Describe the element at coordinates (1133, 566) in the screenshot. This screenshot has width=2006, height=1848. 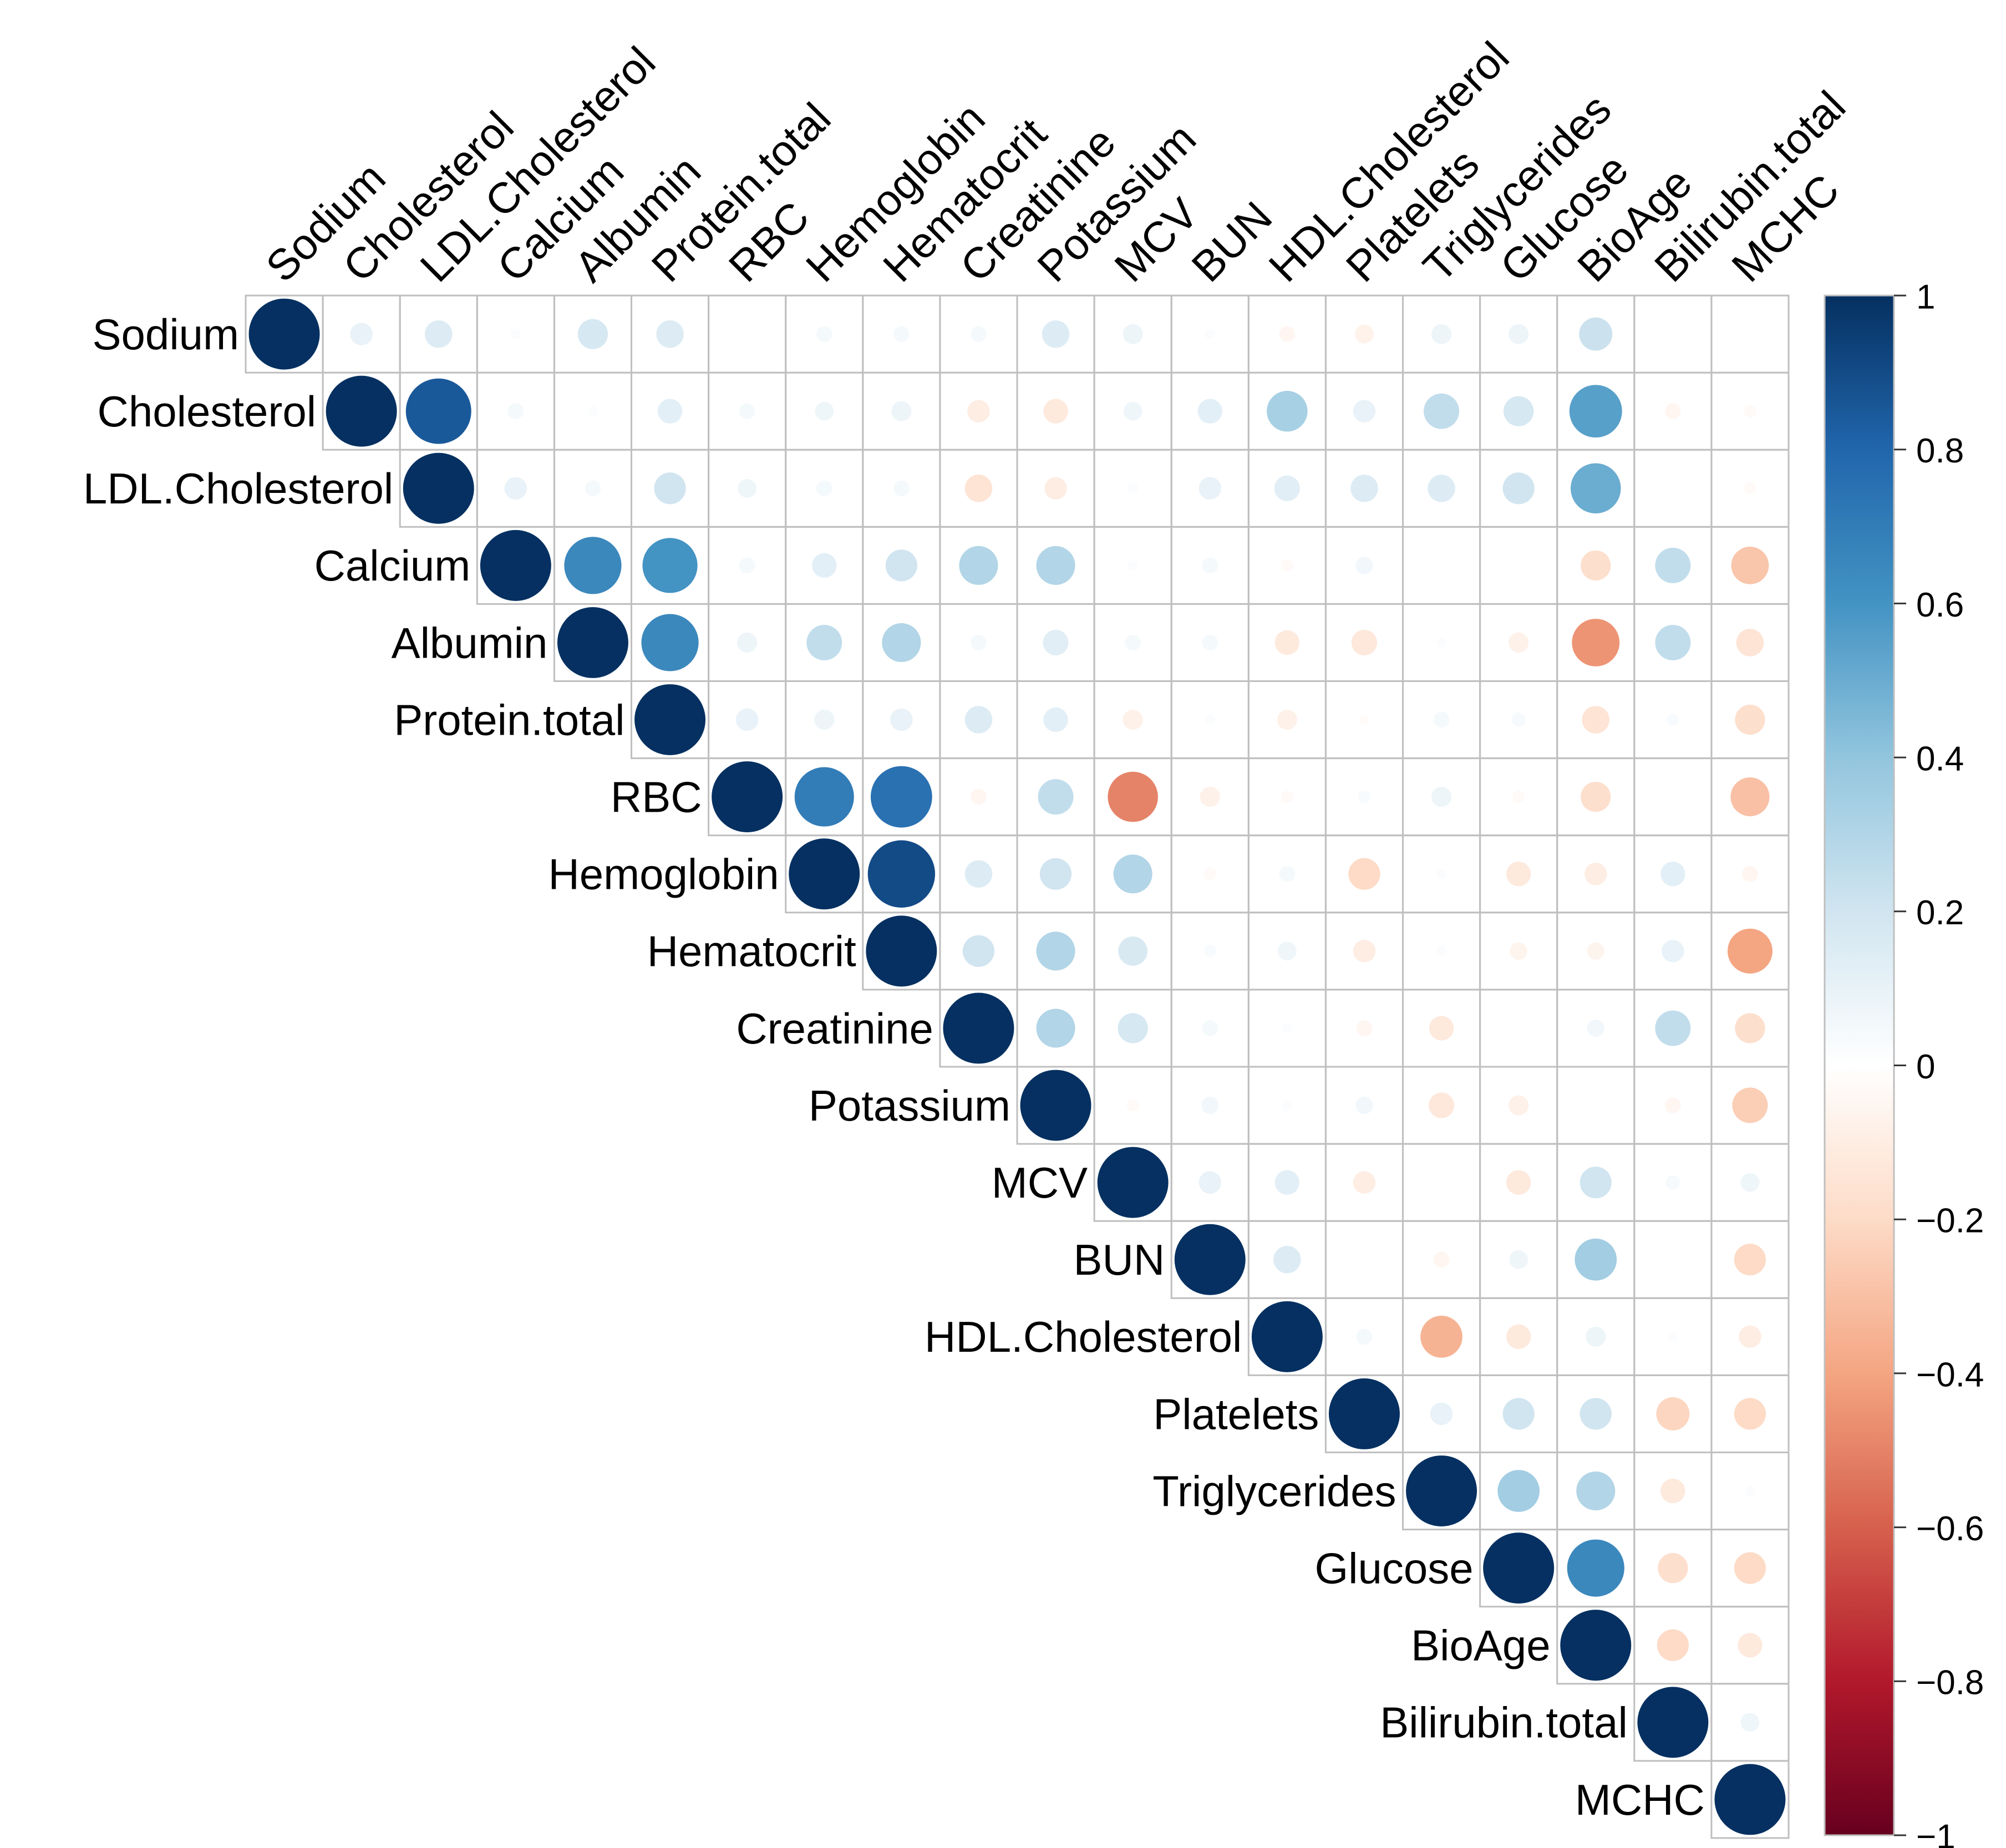
I see `corr-circle-Calcium-MCV` at that location.